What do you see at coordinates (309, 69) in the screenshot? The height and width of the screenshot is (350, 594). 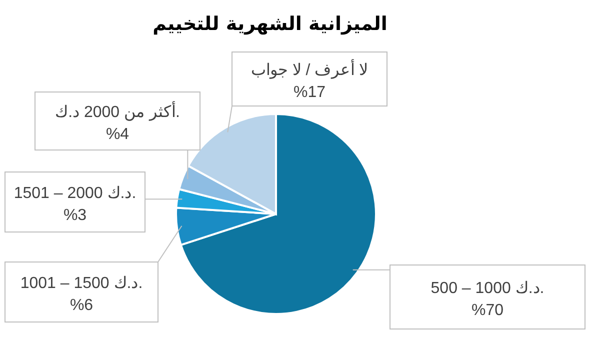 I see `slice-label: لا أعرف / لا جواب` at bounding box center [309, 69].